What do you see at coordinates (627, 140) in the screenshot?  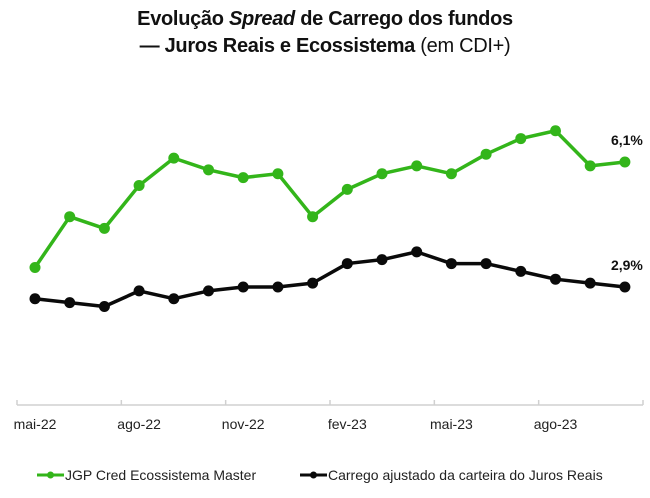 I see `end-value-label: 6,1%` at bounding box center [627, 140].